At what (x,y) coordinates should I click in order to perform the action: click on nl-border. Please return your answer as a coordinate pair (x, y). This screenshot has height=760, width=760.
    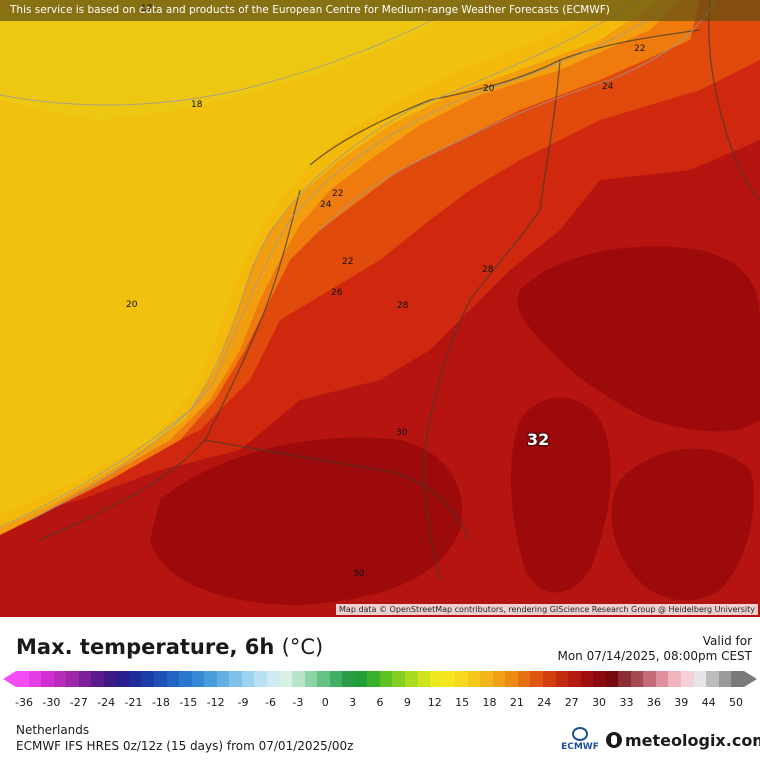
    Looking at the image, I should click on (492, 320).